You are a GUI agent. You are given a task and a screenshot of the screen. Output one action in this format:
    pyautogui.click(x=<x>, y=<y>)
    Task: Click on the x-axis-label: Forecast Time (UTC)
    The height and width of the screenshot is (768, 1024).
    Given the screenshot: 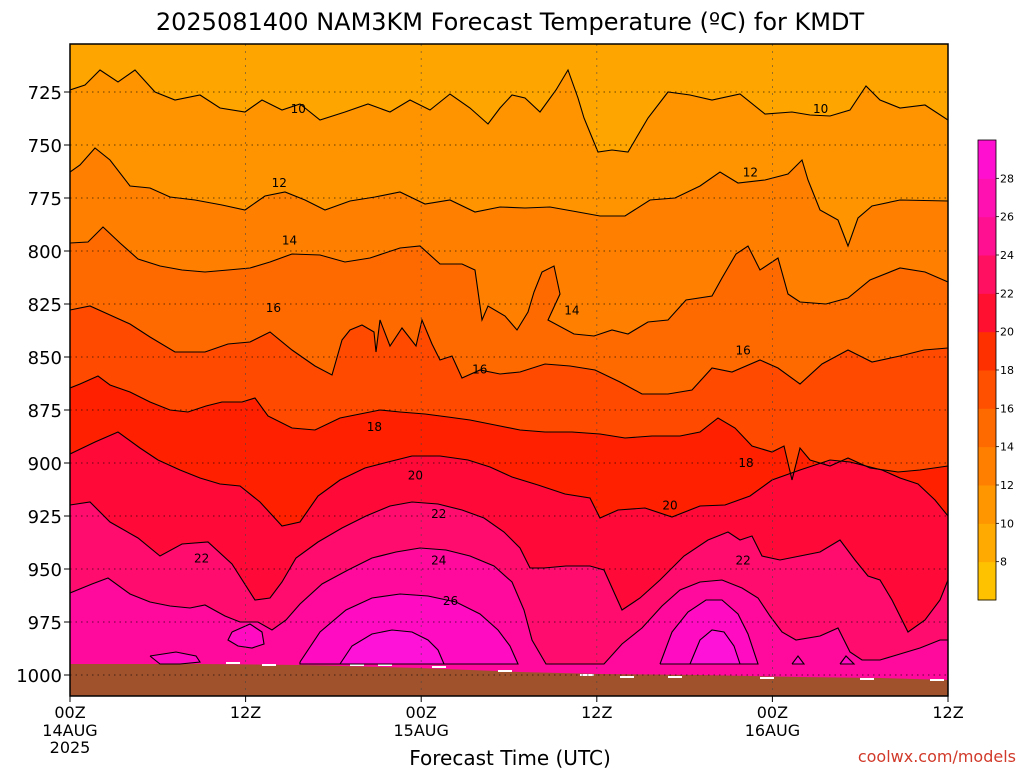 What is the action you would take?
    pyautogui.click(x=510, y=757)
    